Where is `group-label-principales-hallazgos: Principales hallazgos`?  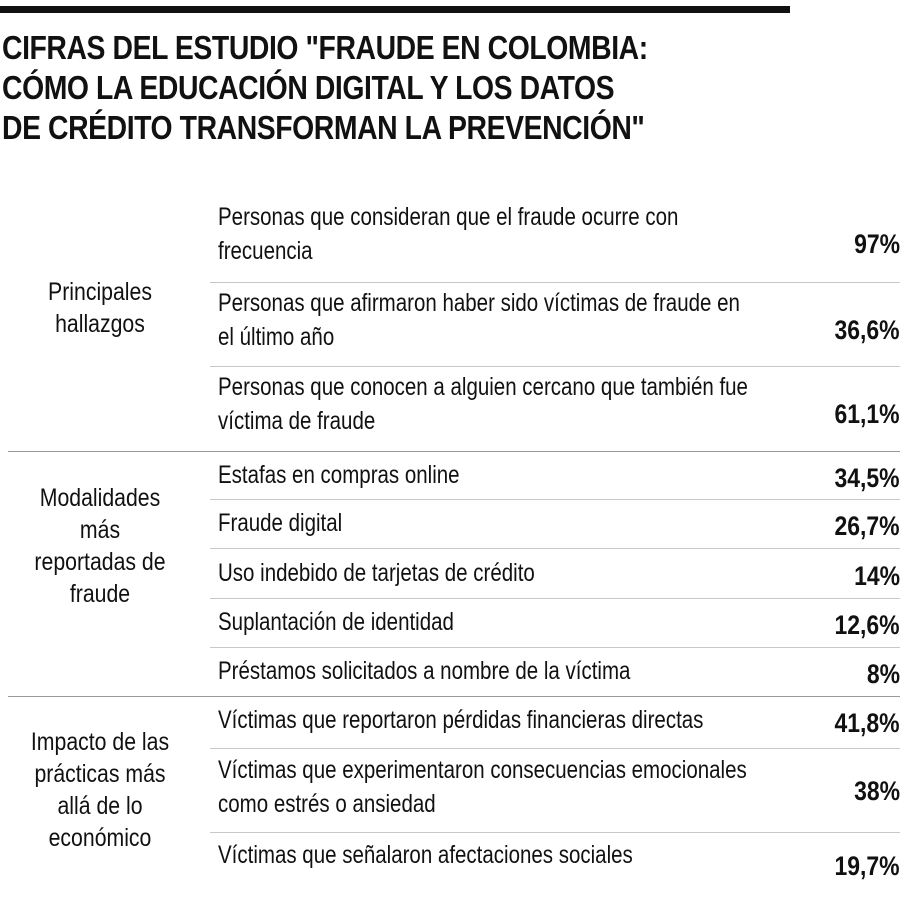
group-label-principales-hallazgos: Principales hallazgos is located at coordinates (100, 308).